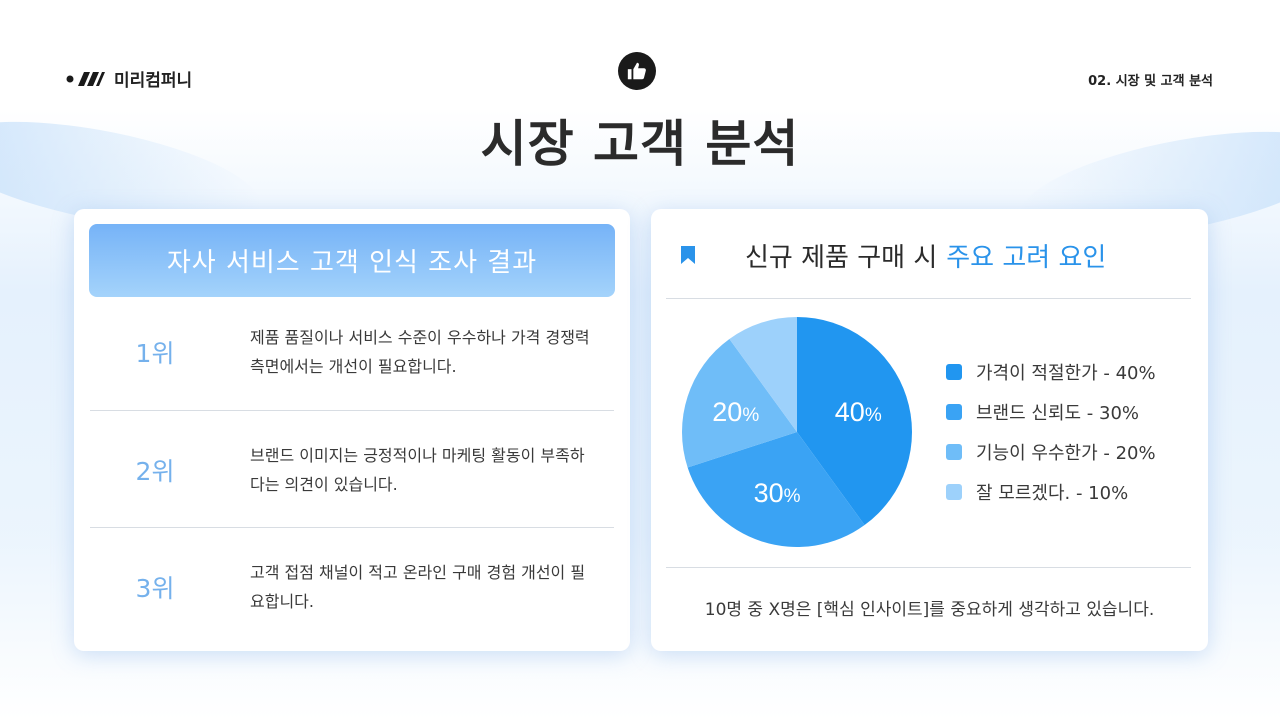  Describe the element at coordinates (1066, 373) in the screenshot. I see `legend-label: 가격이 적절한가 - 40%` at that location.